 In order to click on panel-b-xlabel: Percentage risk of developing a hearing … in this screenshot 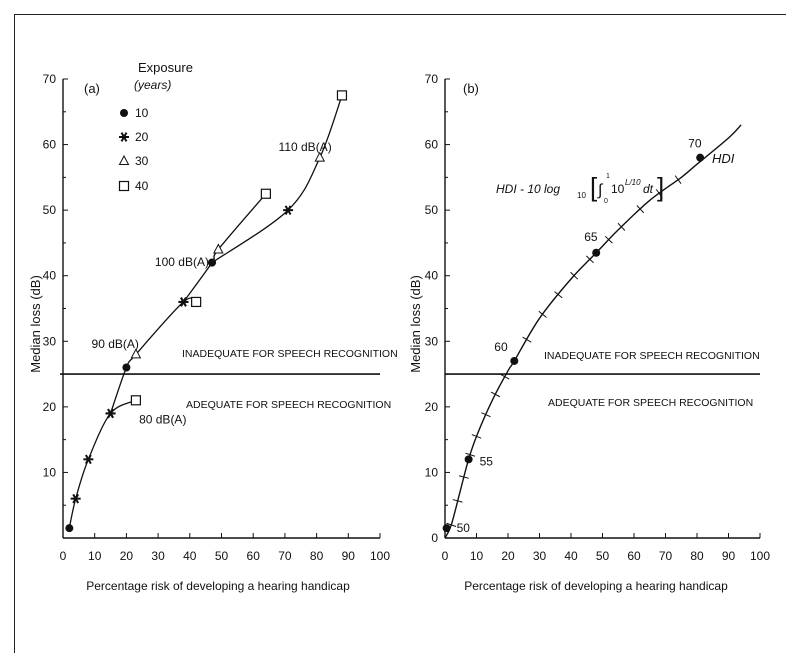, I will do `click(596, 586)`.